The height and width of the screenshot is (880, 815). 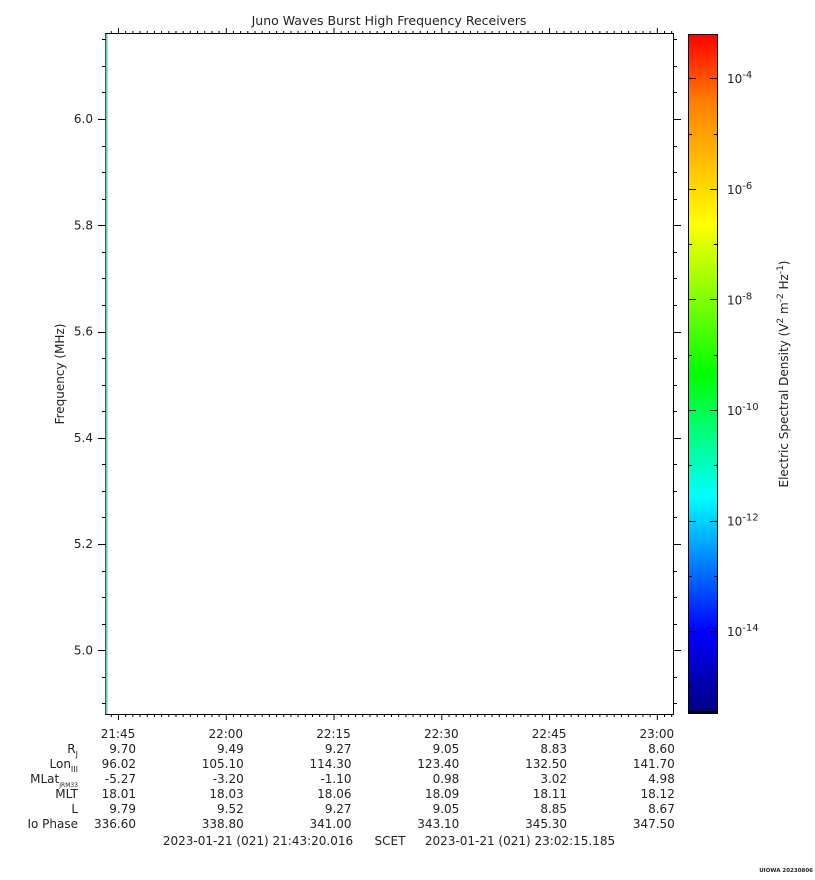 I want to click on x-tick-label: 22:45, so click(x=549, y=734).